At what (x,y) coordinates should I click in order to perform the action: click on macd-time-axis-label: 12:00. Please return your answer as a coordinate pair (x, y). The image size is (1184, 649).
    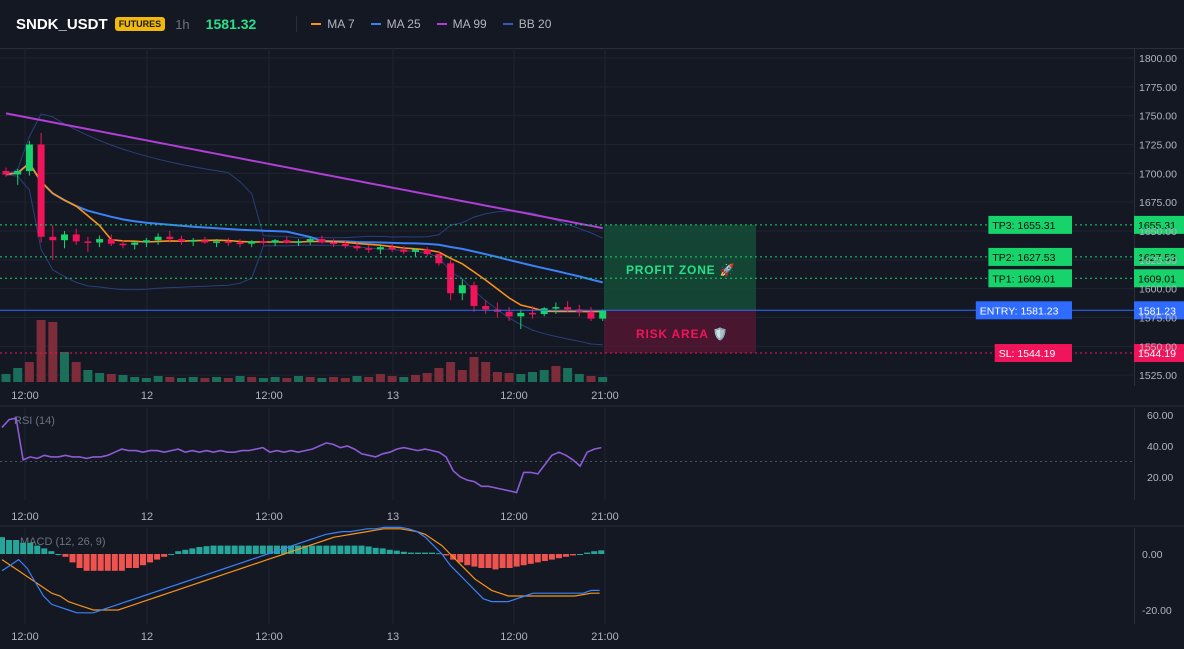
    Looking at the image, I should click on (514, 637).